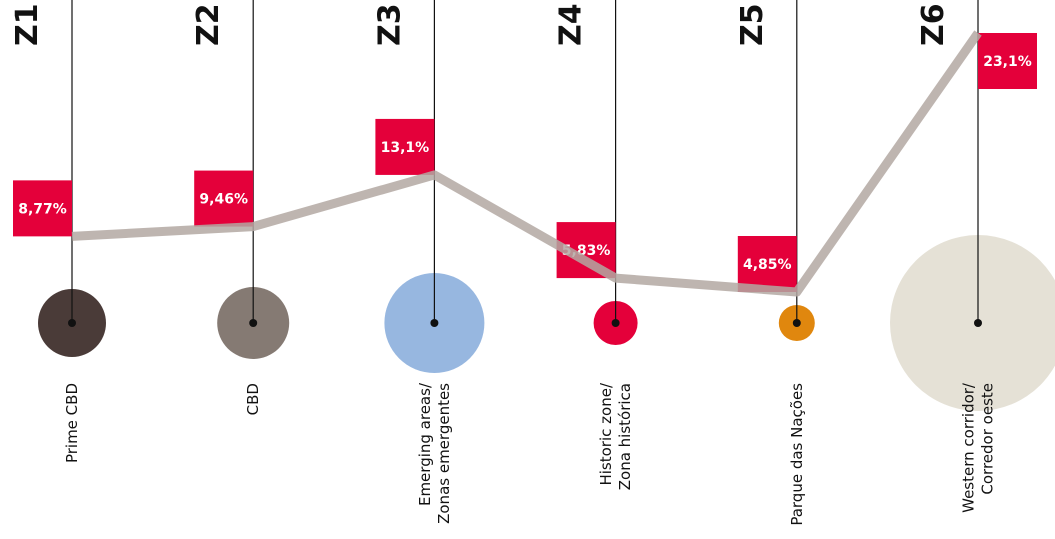 This screenshot has width=1055, height=539. I want to click on zone-name: Prime CBD, so click(72, 423).